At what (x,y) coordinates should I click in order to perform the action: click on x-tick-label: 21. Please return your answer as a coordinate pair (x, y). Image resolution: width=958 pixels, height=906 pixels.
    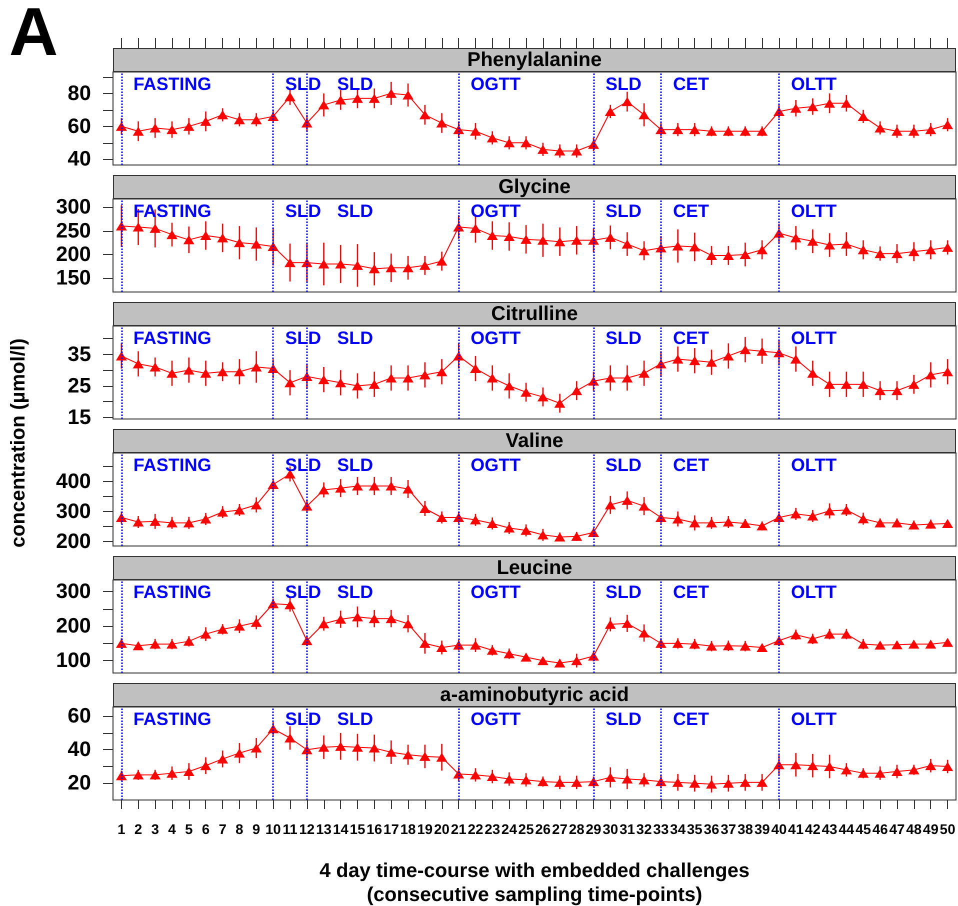
    Looking at the image, I should click on (458, 829).